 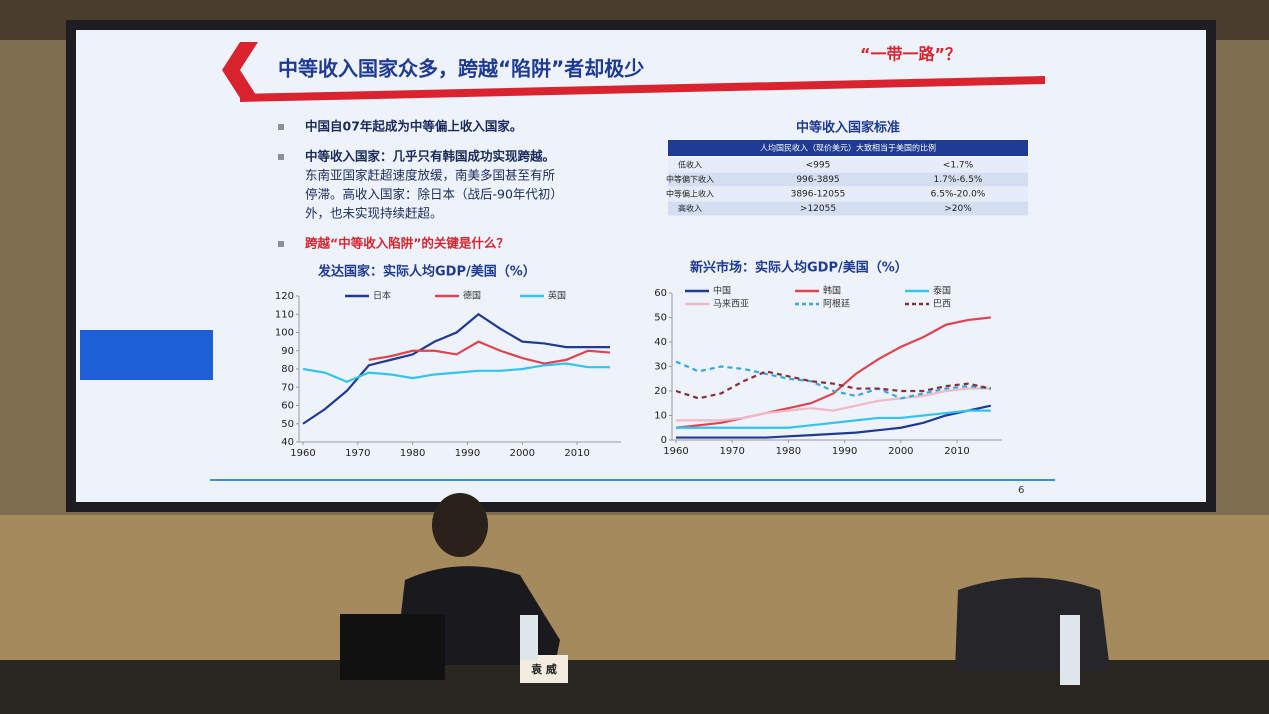 What do you see at coordinates (660, 367) in the screenshot?
I see `y-tick-label: 30` at bounding box center [660, 367].